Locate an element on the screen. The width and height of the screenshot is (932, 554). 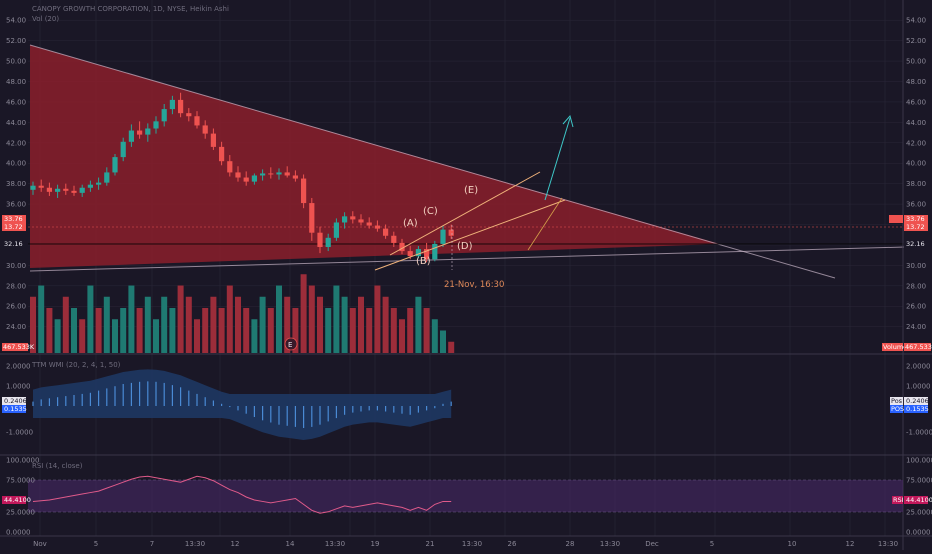
right-rsi-tag is located at coordinates (916, 500).